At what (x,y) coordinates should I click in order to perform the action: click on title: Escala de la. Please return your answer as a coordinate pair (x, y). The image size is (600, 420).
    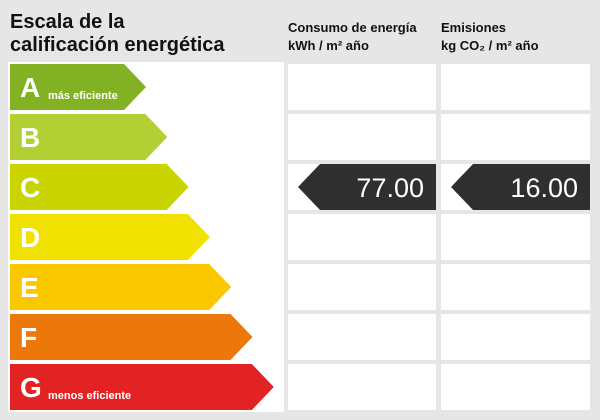
    Looking at the image, I should click on (67, 22).